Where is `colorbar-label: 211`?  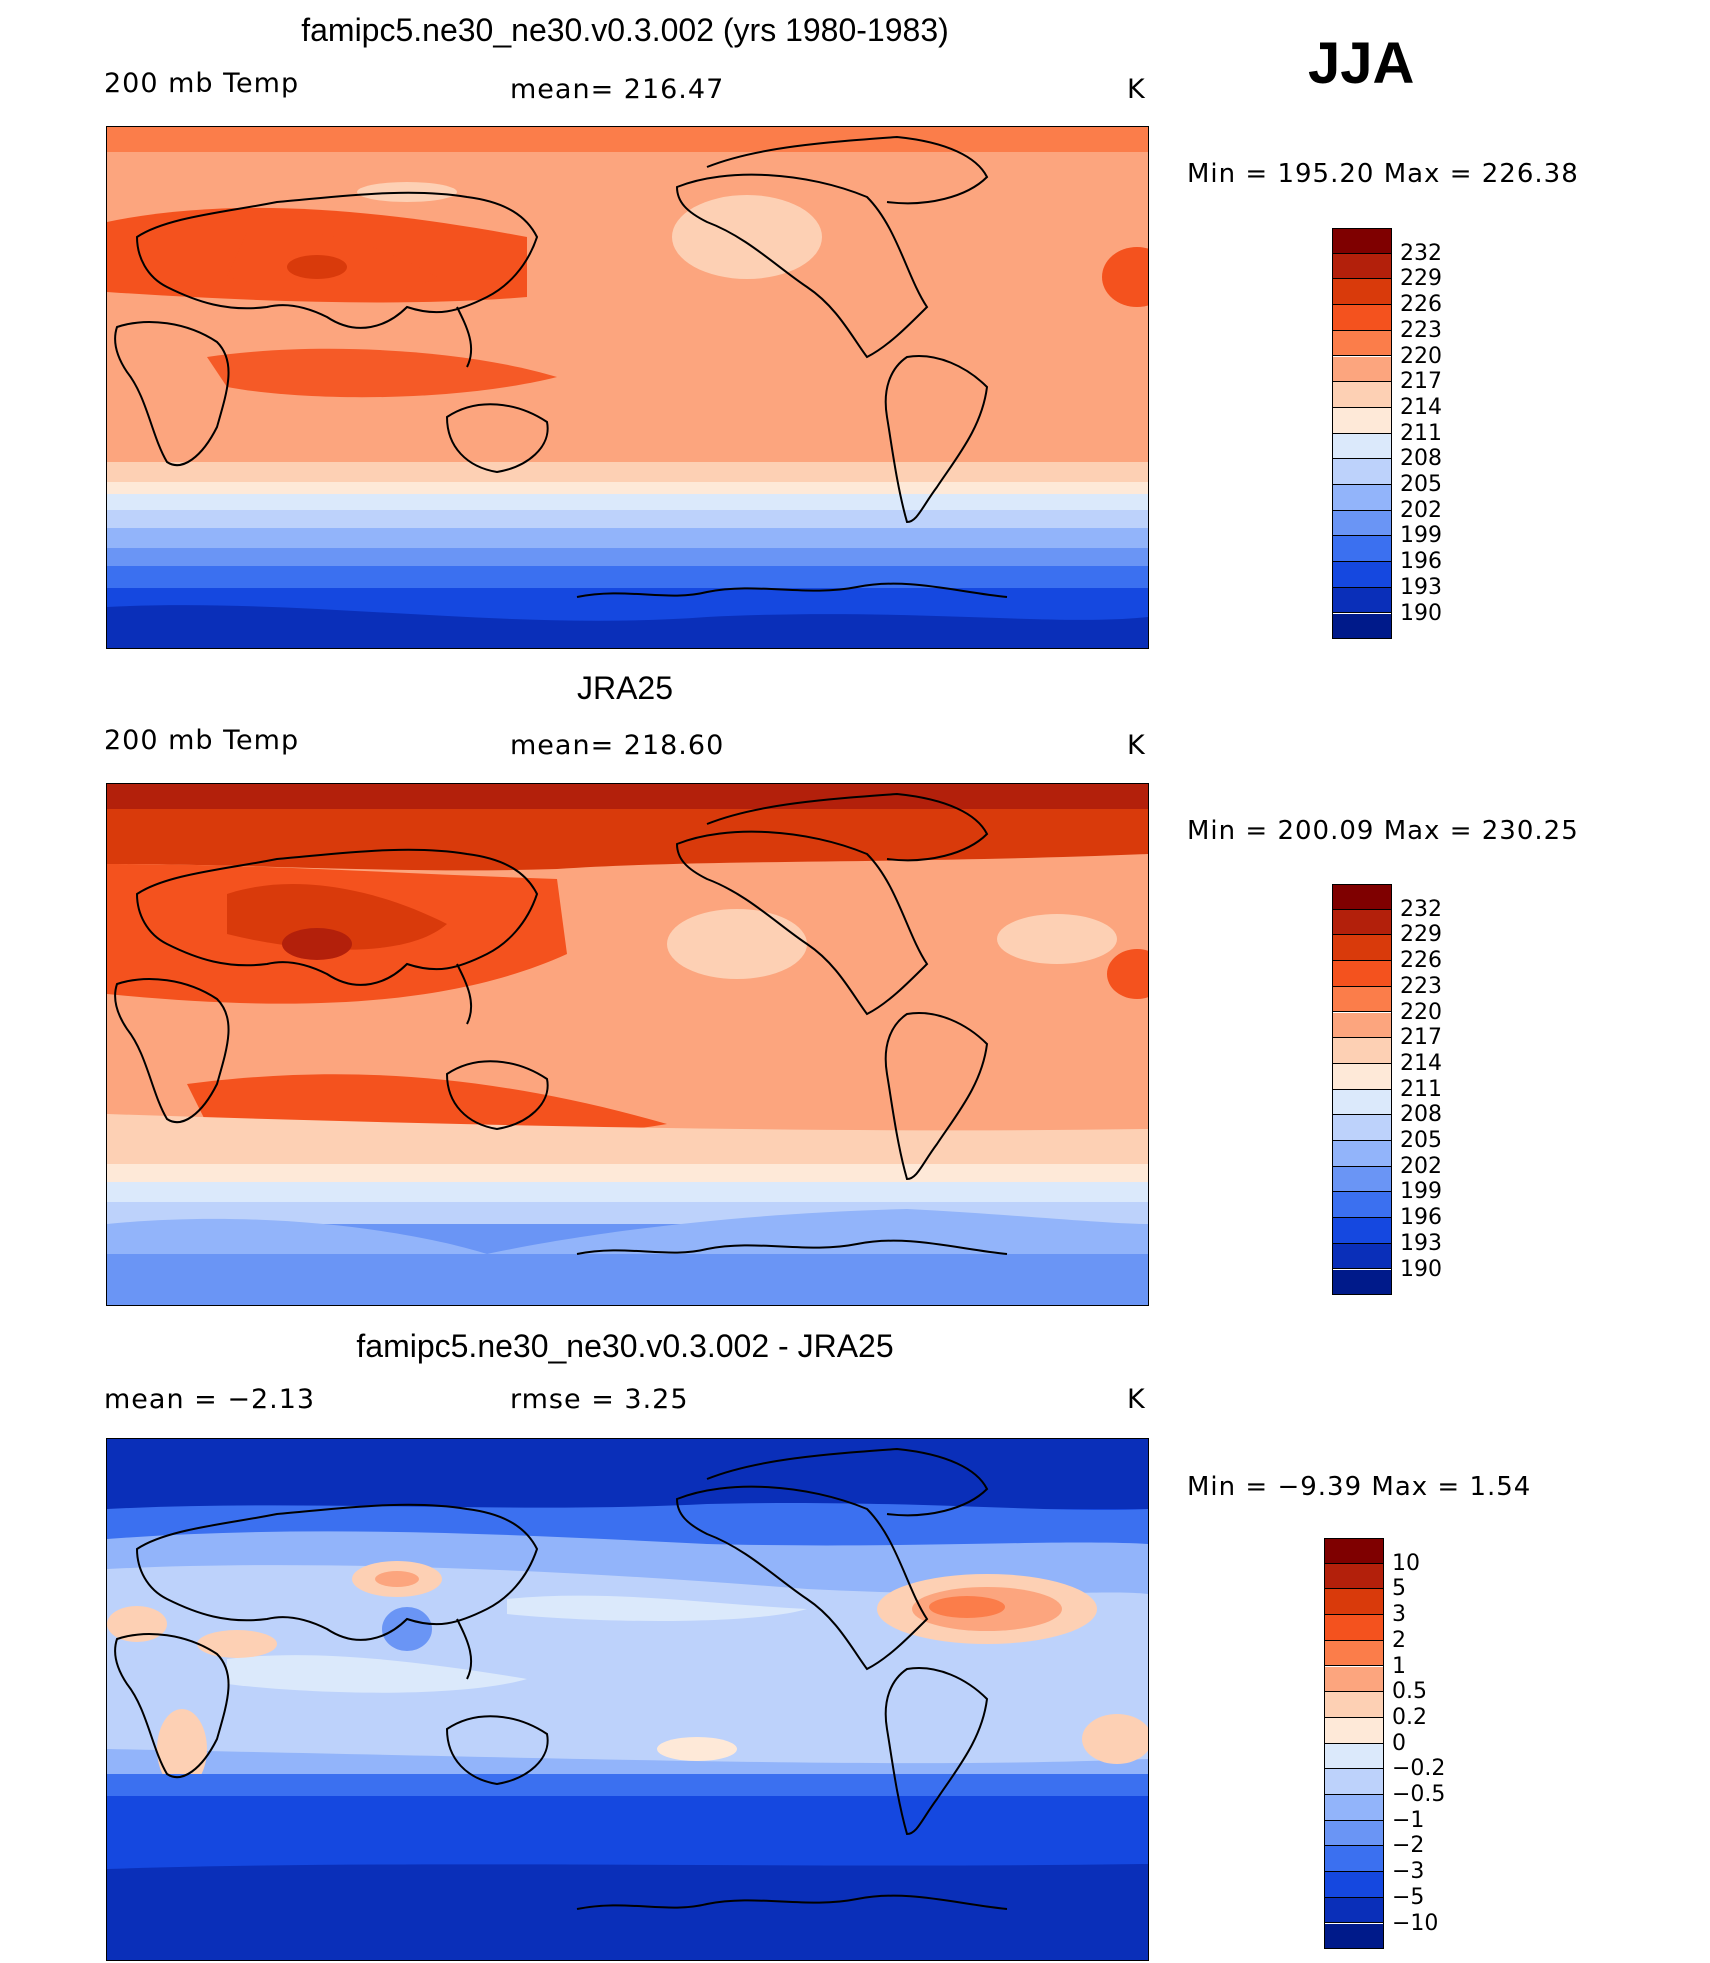
colorbar-label: 211 is located at coordinates (1421, 1089).